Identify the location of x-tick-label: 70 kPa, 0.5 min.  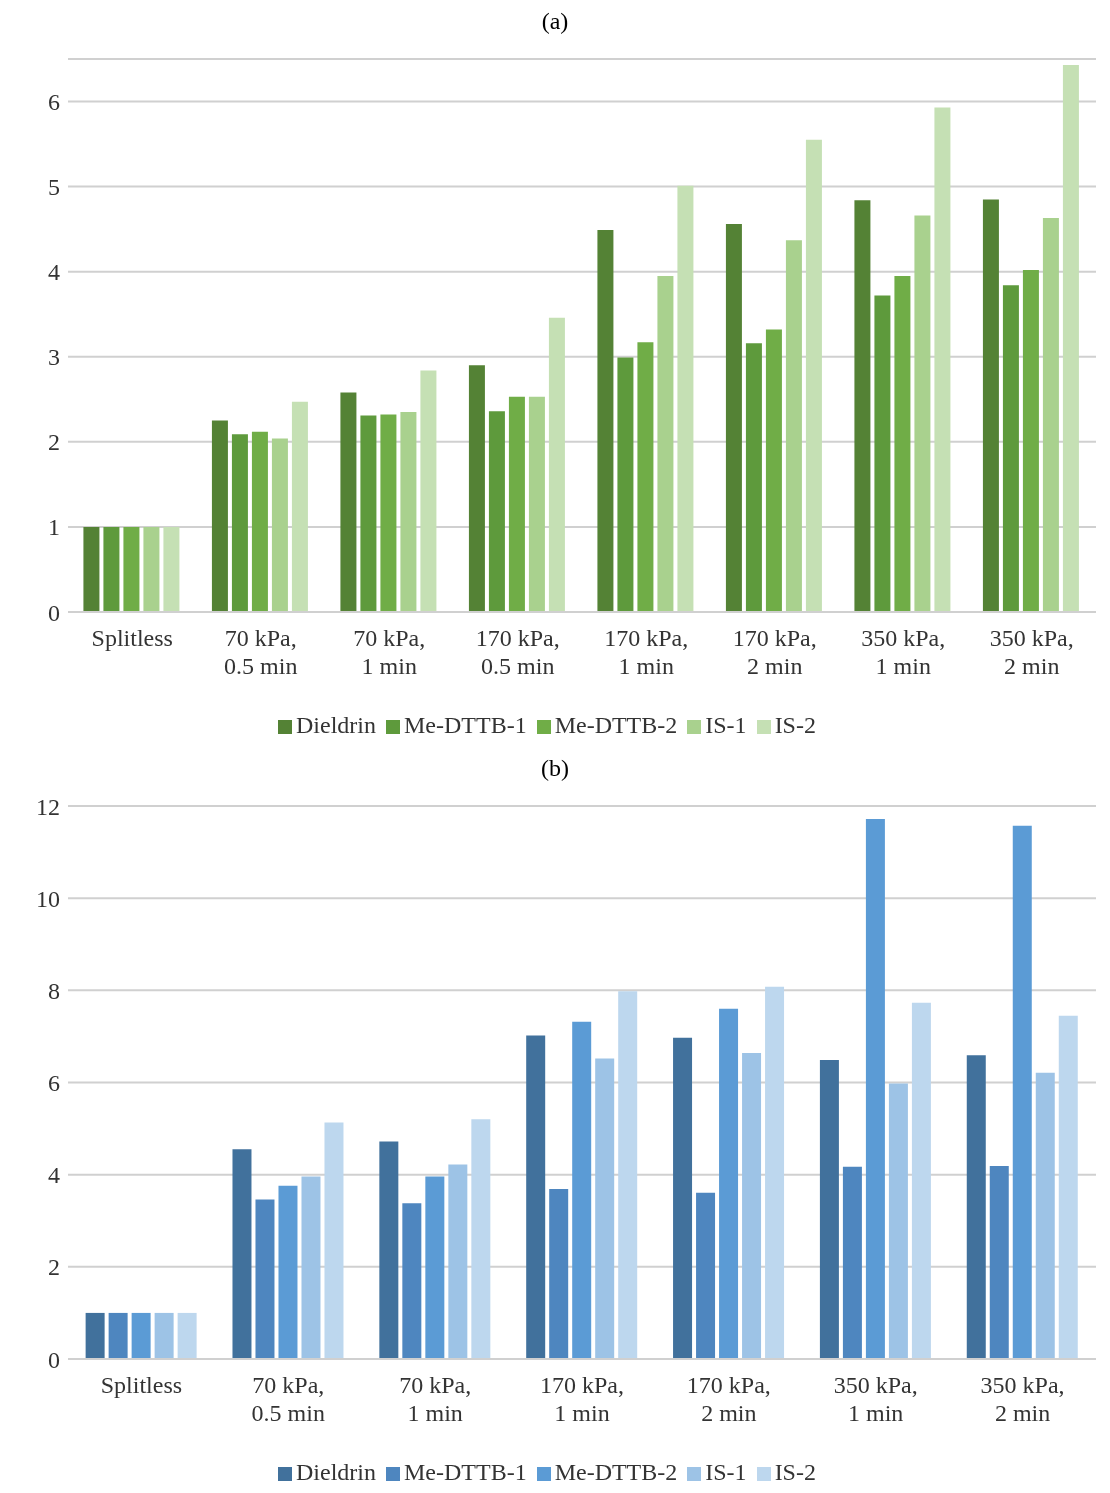
(261, 652).